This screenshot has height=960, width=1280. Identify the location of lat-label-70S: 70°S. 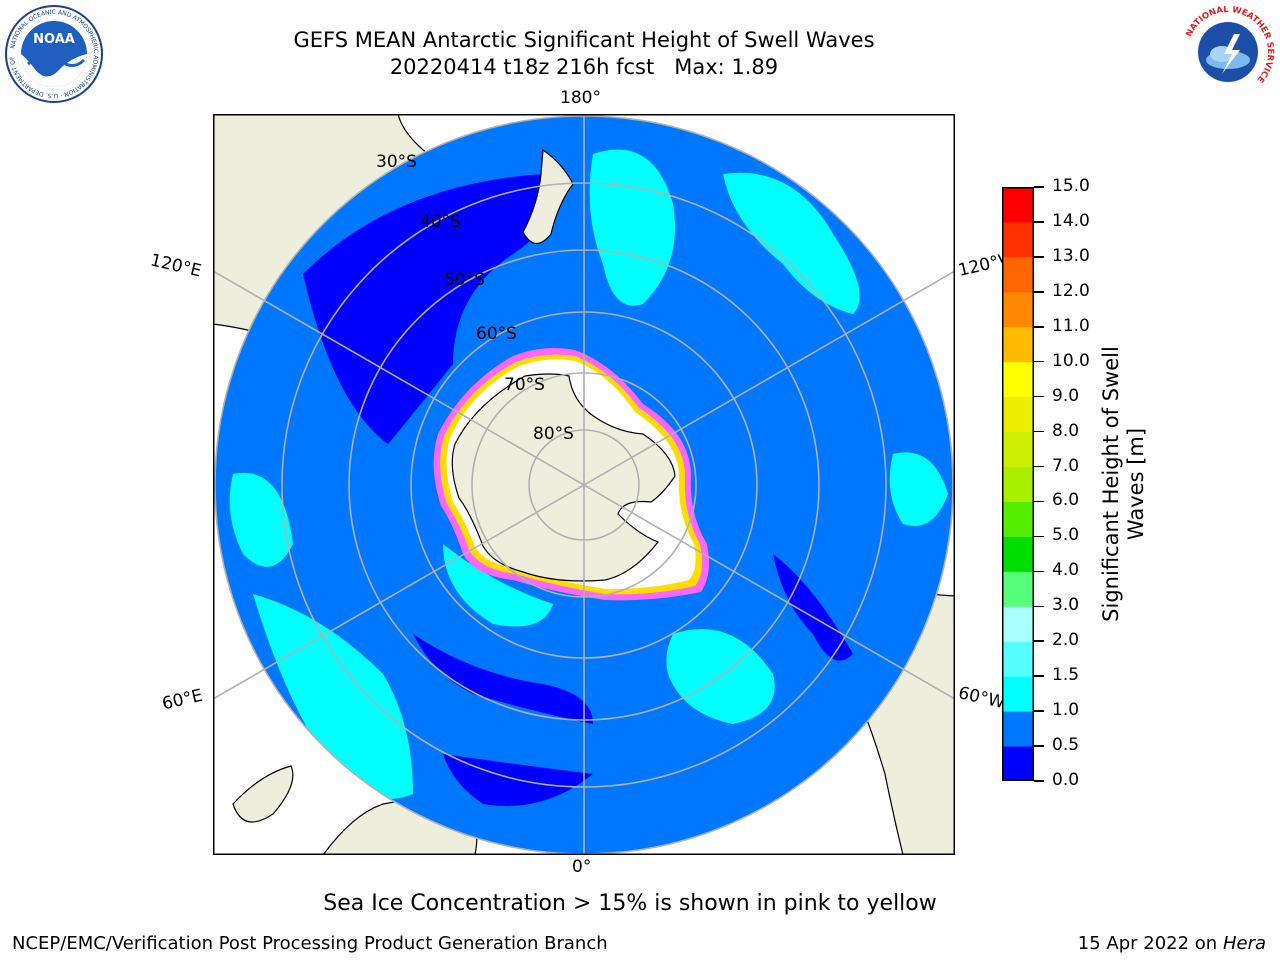
(524, 385).